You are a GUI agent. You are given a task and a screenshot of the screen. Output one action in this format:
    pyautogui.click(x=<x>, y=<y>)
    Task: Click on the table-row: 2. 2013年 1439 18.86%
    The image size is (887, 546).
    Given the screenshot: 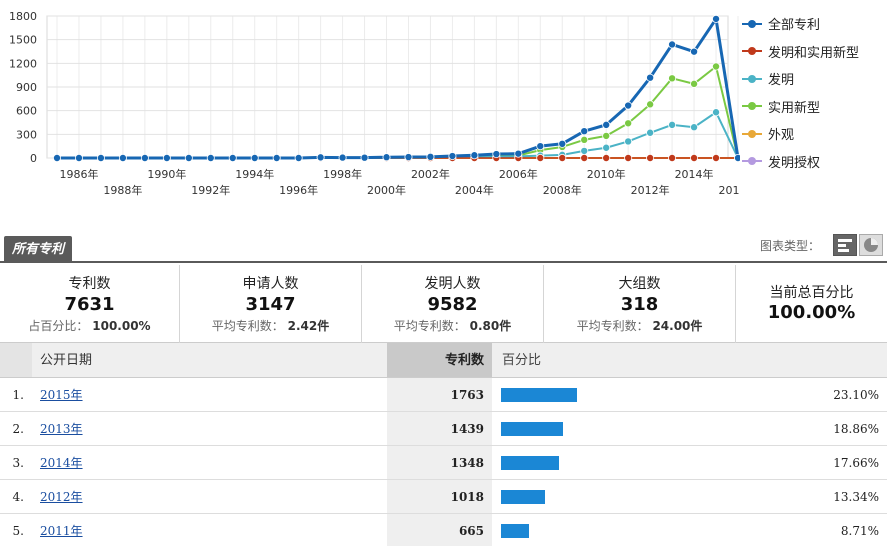 What is the action you would take?
    pyautogui.click(x=443, y=429)
    